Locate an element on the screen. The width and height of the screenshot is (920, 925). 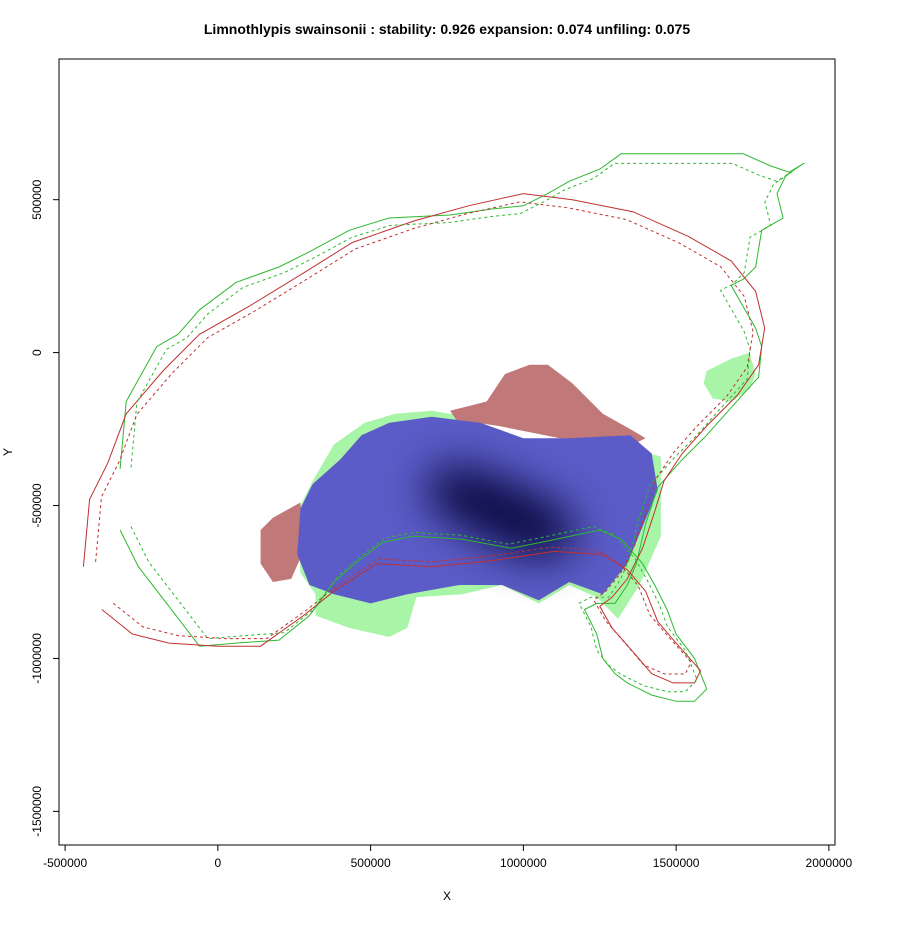
y-tick-label: -500000 is located at coordinates (37, 505).